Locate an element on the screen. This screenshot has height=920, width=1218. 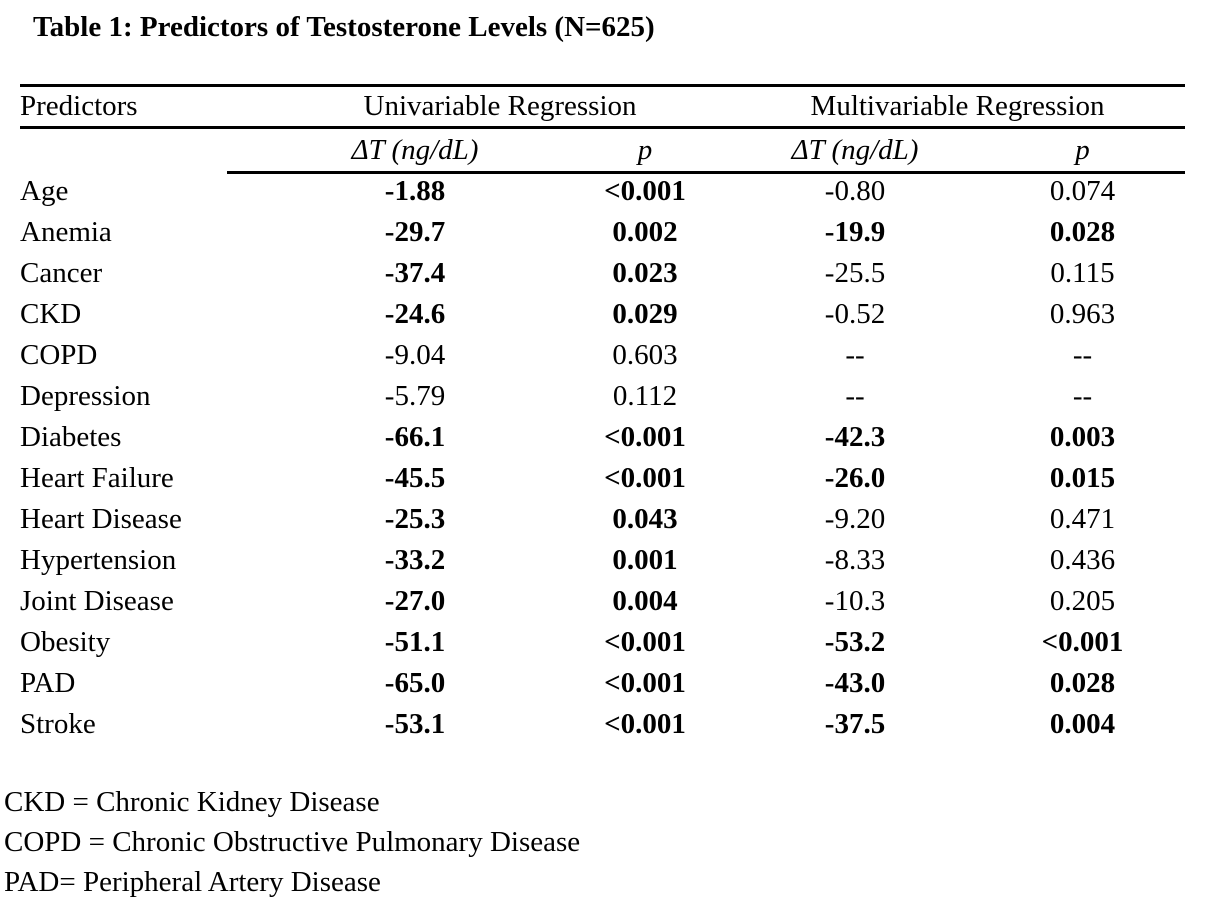
table-row: Age -1.88 <0.001 -0.80 0.074 is located at coordinates (602, 191).